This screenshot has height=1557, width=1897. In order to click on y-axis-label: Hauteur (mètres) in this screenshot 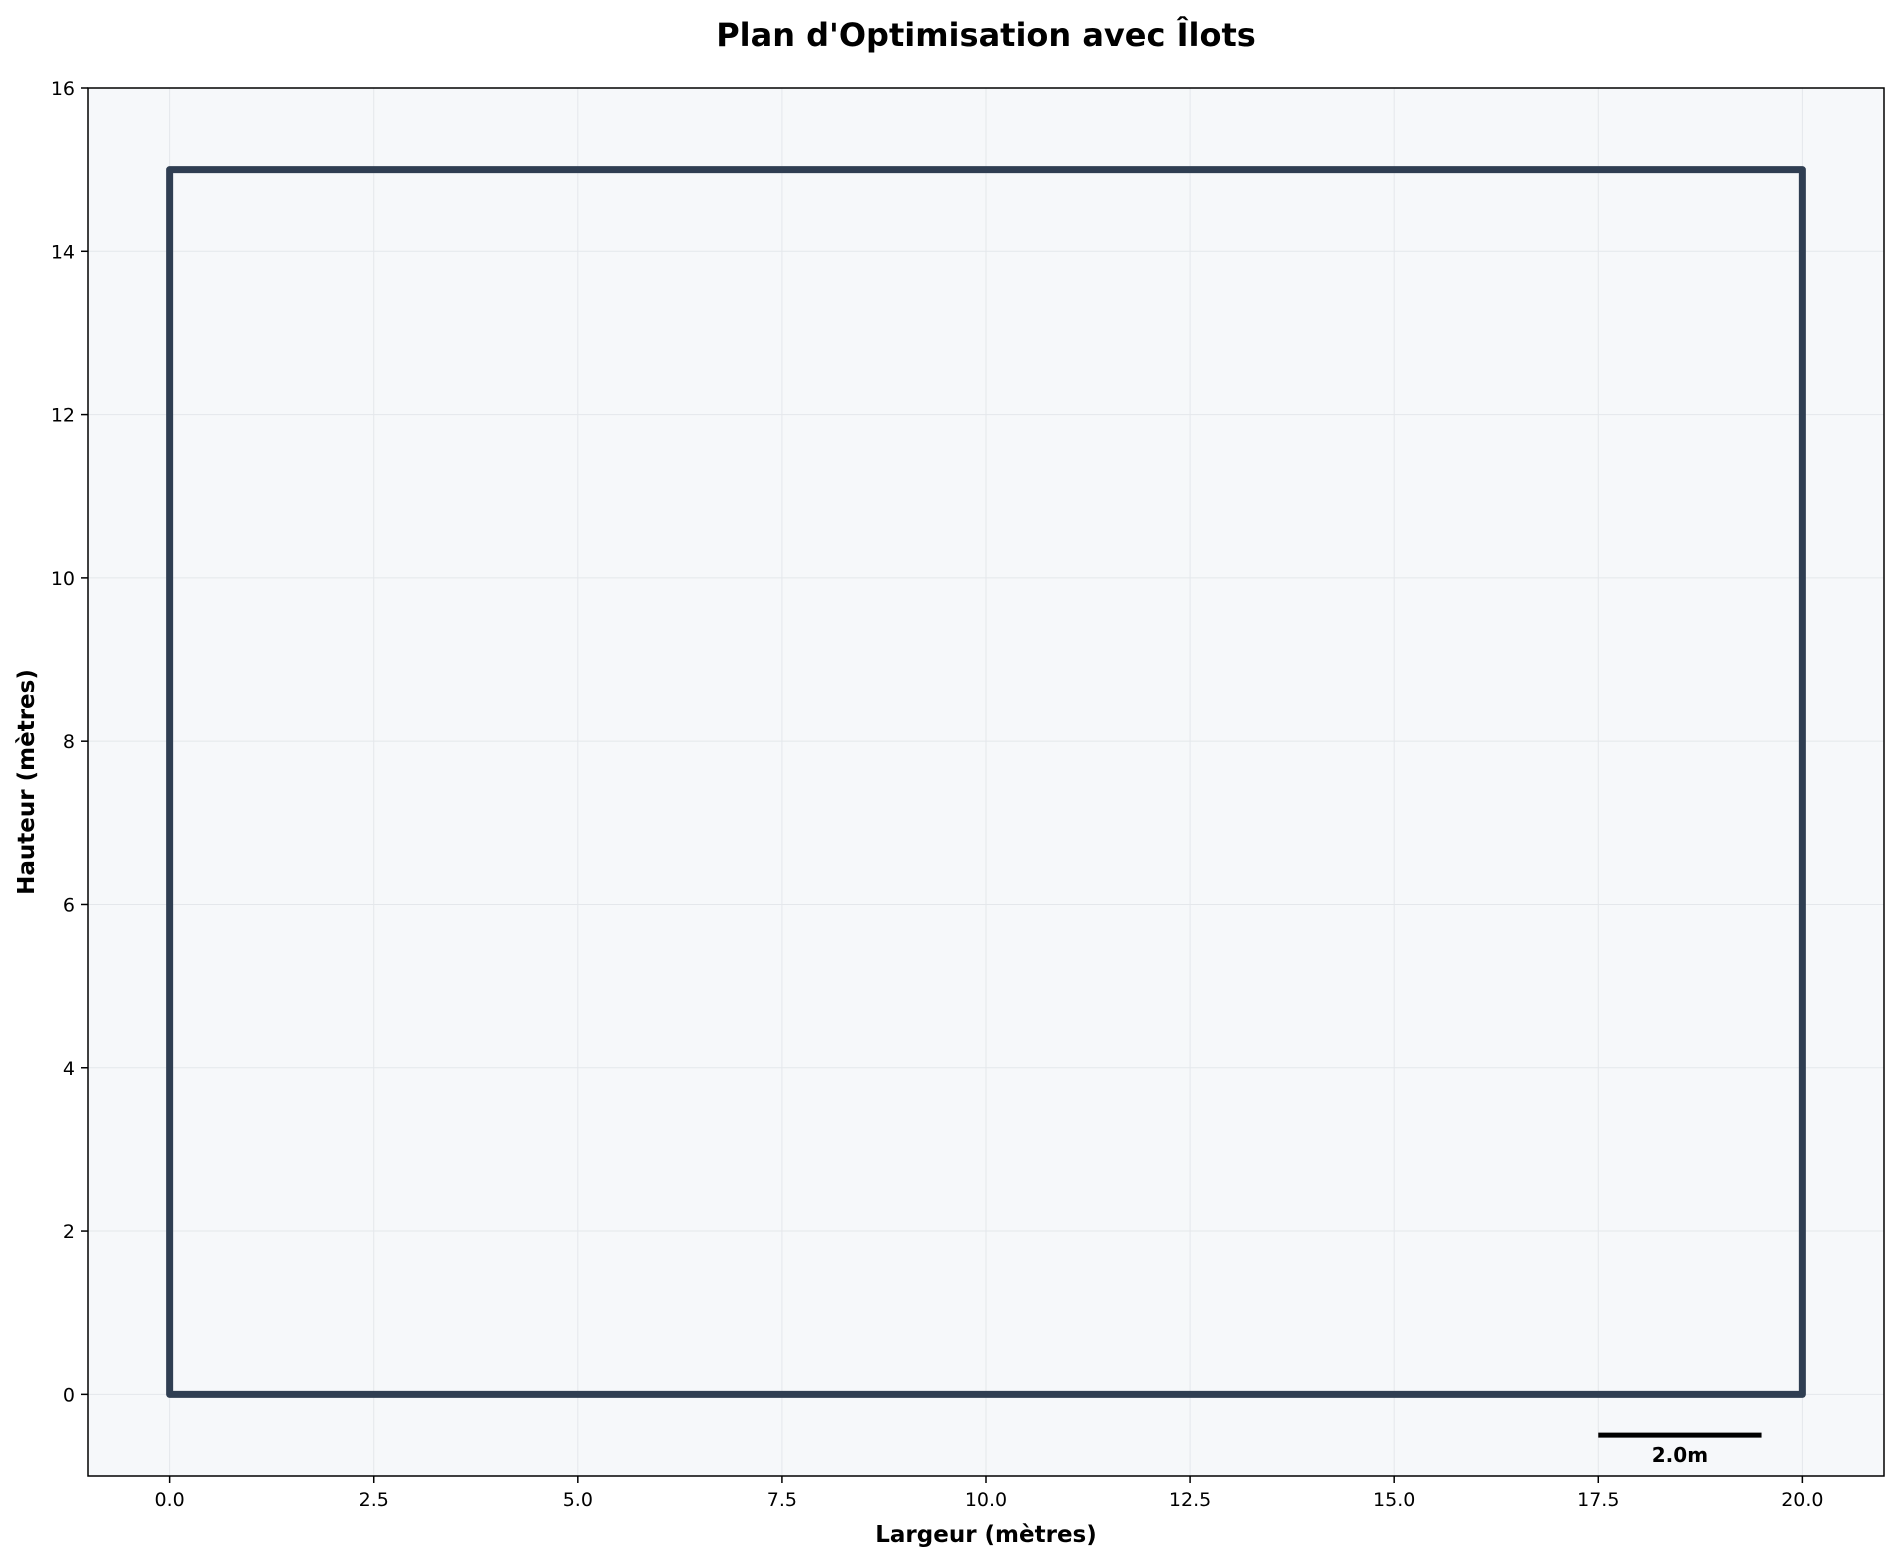, I will do `click(27, 782)`.